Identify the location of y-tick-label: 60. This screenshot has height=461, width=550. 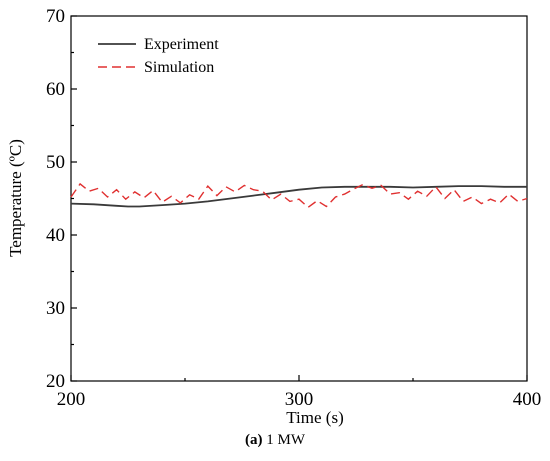
(55, 89).